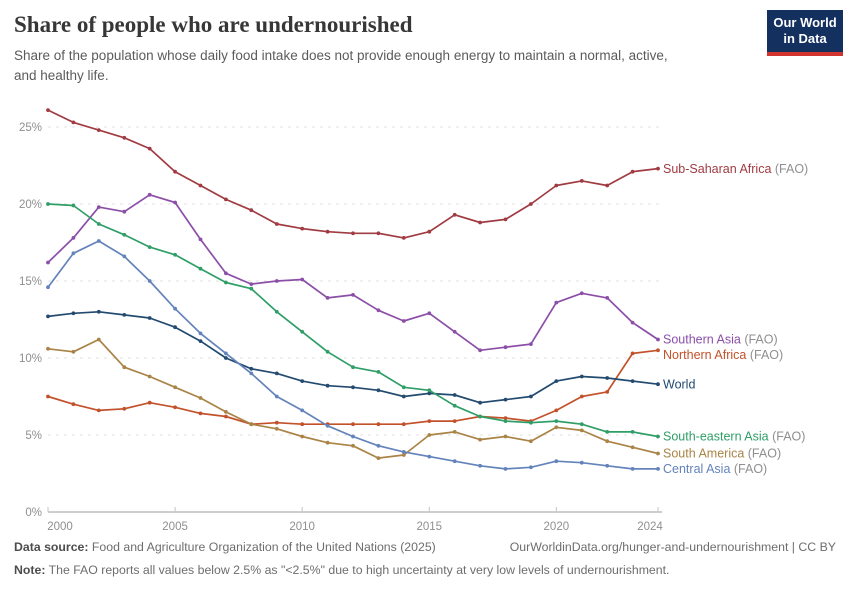 This screenshot has width=850, height=600. What do you see at coordinates (51, 547) in the screenshot?
I see `data-source-label: Data source:` at bounding box center [51, 547].